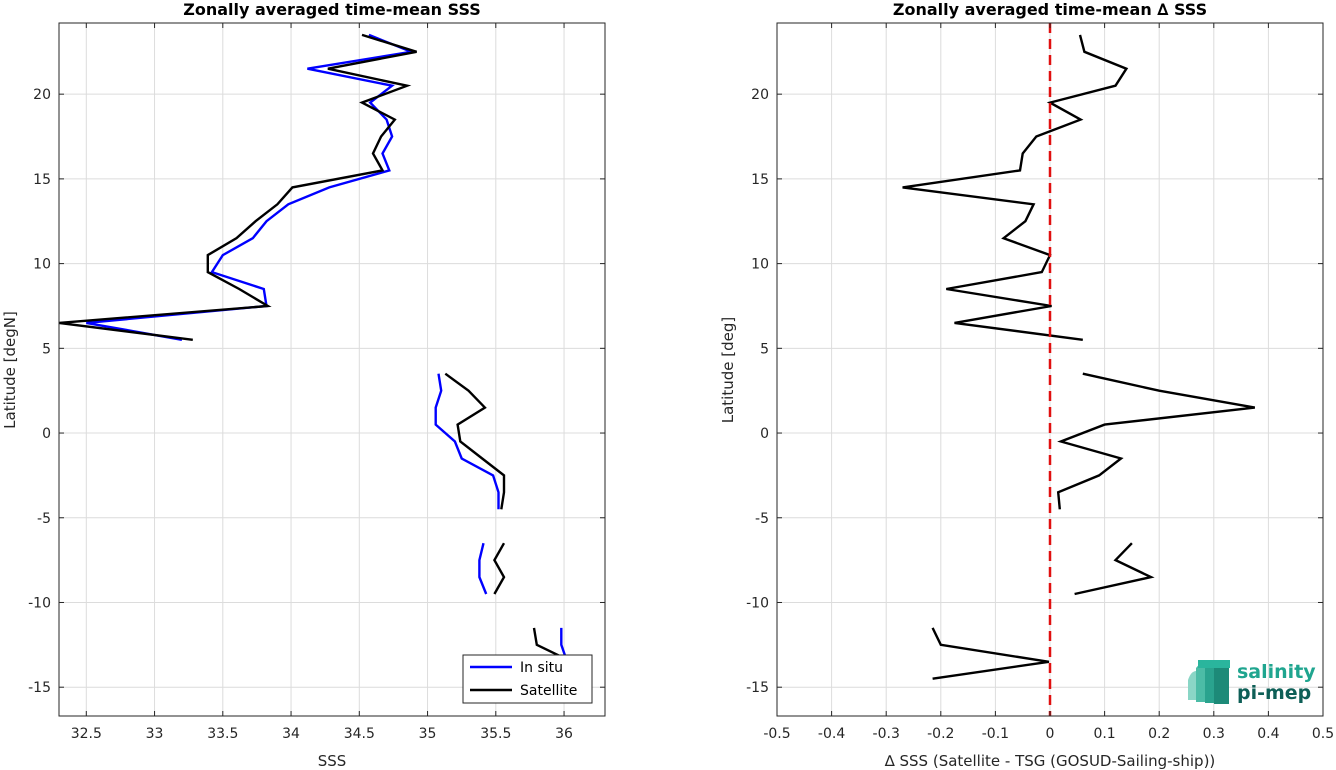  I want to click on sss-y-tick-label: 15, so click(42, 180).